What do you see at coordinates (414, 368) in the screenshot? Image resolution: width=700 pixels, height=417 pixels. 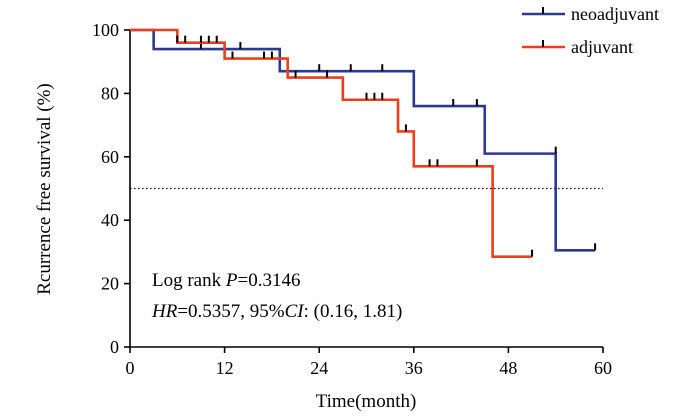 I see `x-tick-label: 36` at bounding box center [414, 368].